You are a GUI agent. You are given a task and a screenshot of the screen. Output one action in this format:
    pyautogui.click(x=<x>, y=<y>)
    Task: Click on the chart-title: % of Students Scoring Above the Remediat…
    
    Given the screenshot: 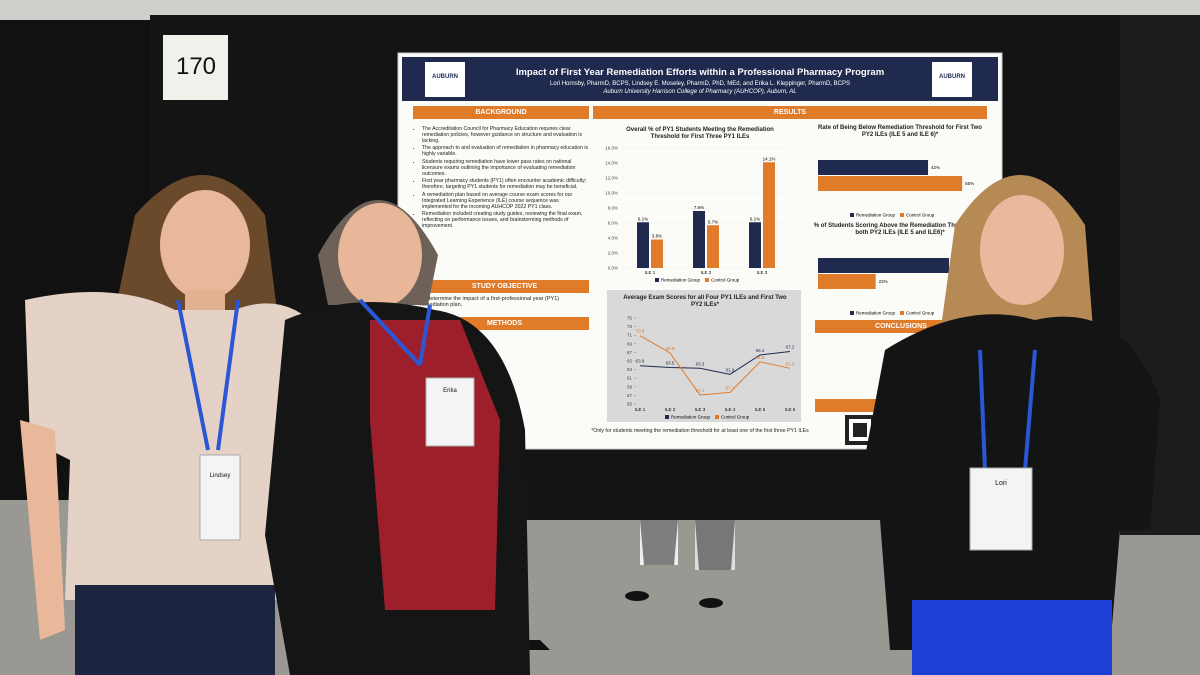 What is the action you would take?
    pyautogui.click(x=900, y=229)
    